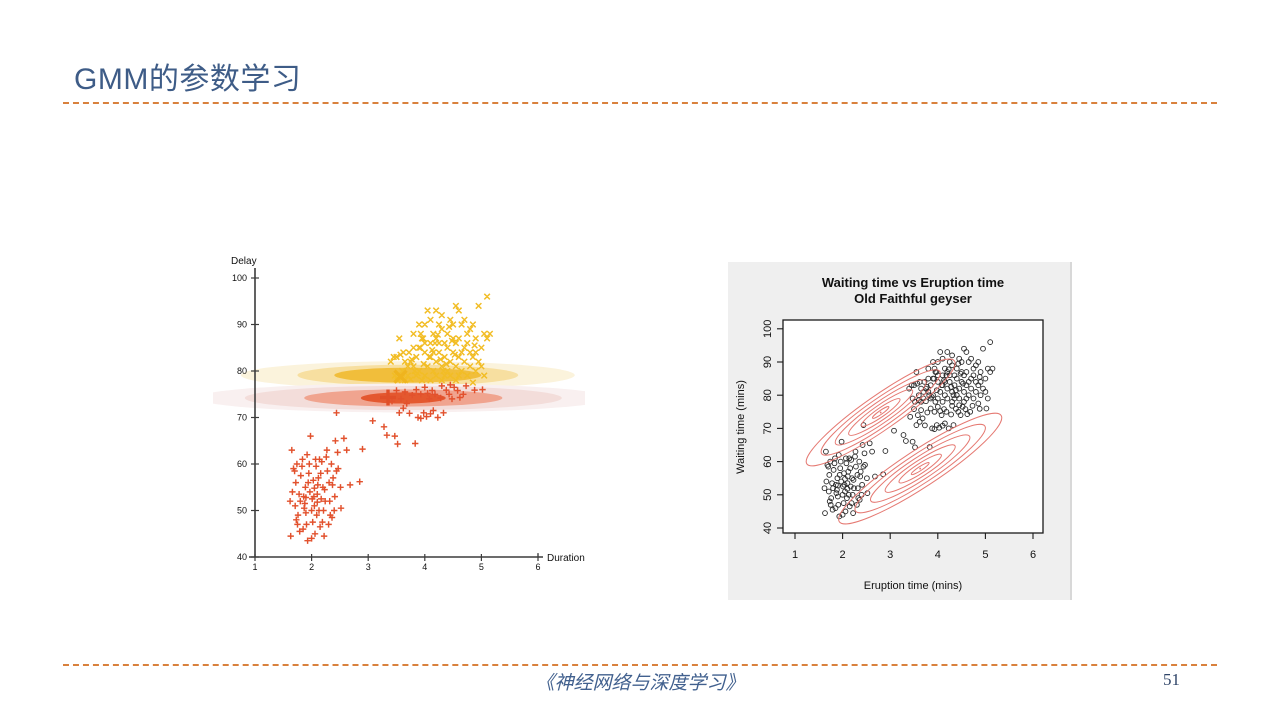 The height and width of the screenshot is (720, 1280). I want to click on component-2-points-x, so click(440, 339).